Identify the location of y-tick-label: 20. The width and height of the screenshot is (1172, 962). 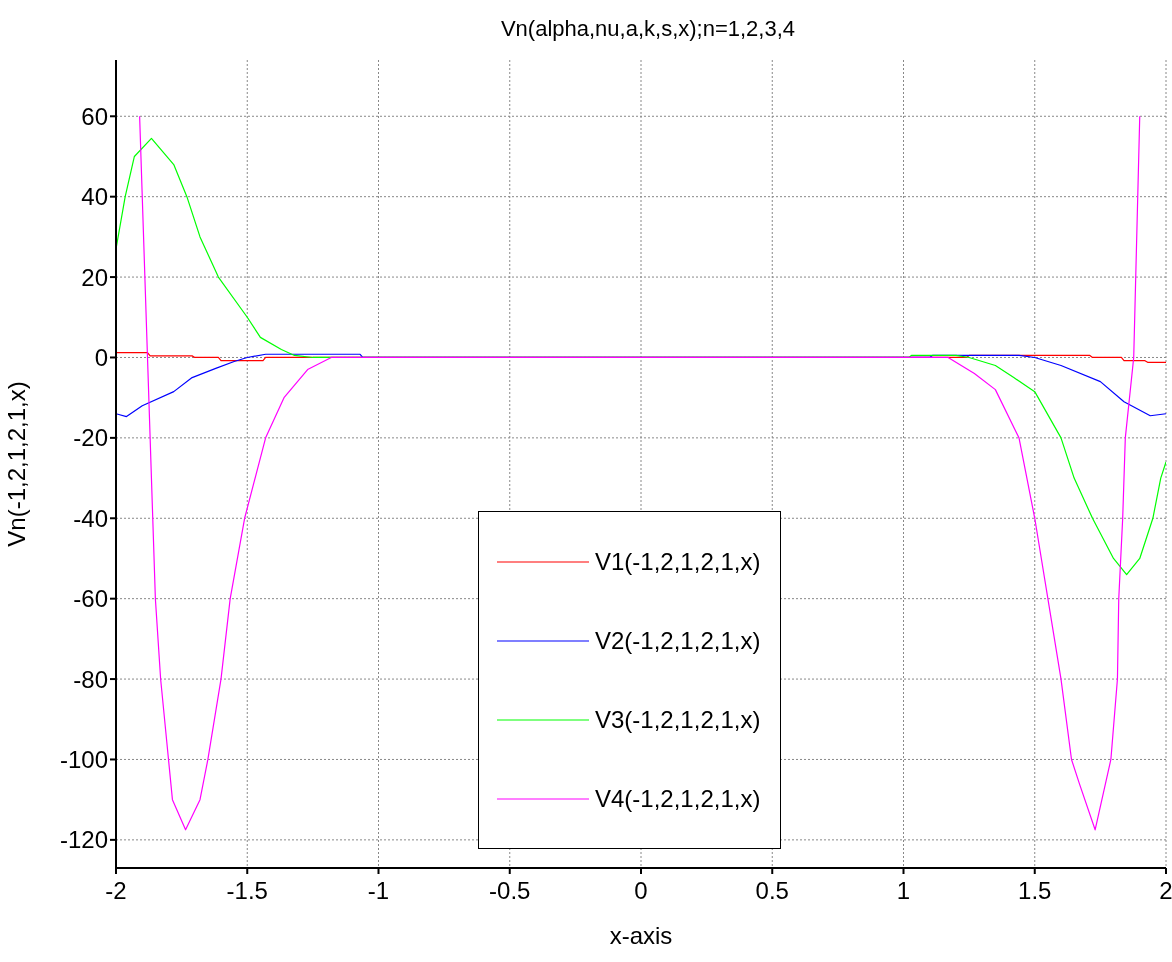
(94, 277).